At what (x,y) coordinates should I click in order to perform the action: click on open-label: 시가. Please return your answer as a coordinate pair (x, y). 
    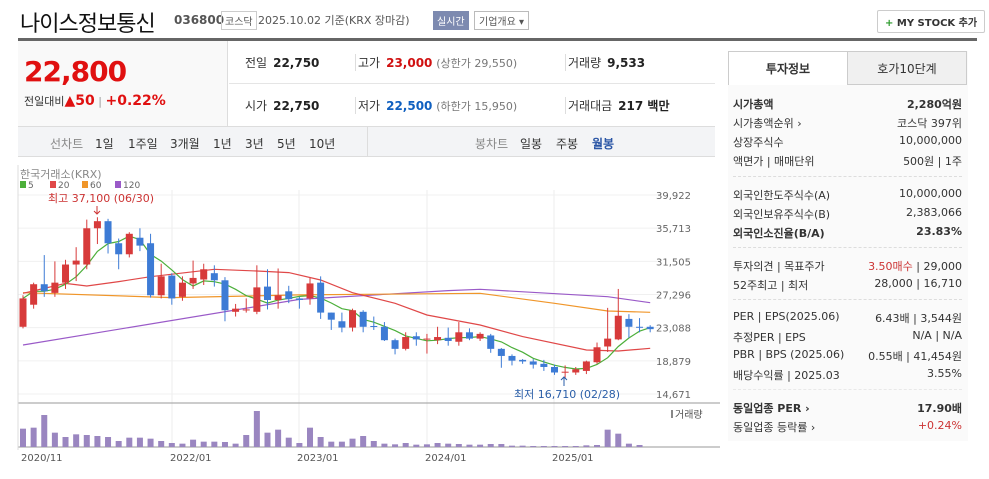
    Looking at the image, I should click on (256, 106).